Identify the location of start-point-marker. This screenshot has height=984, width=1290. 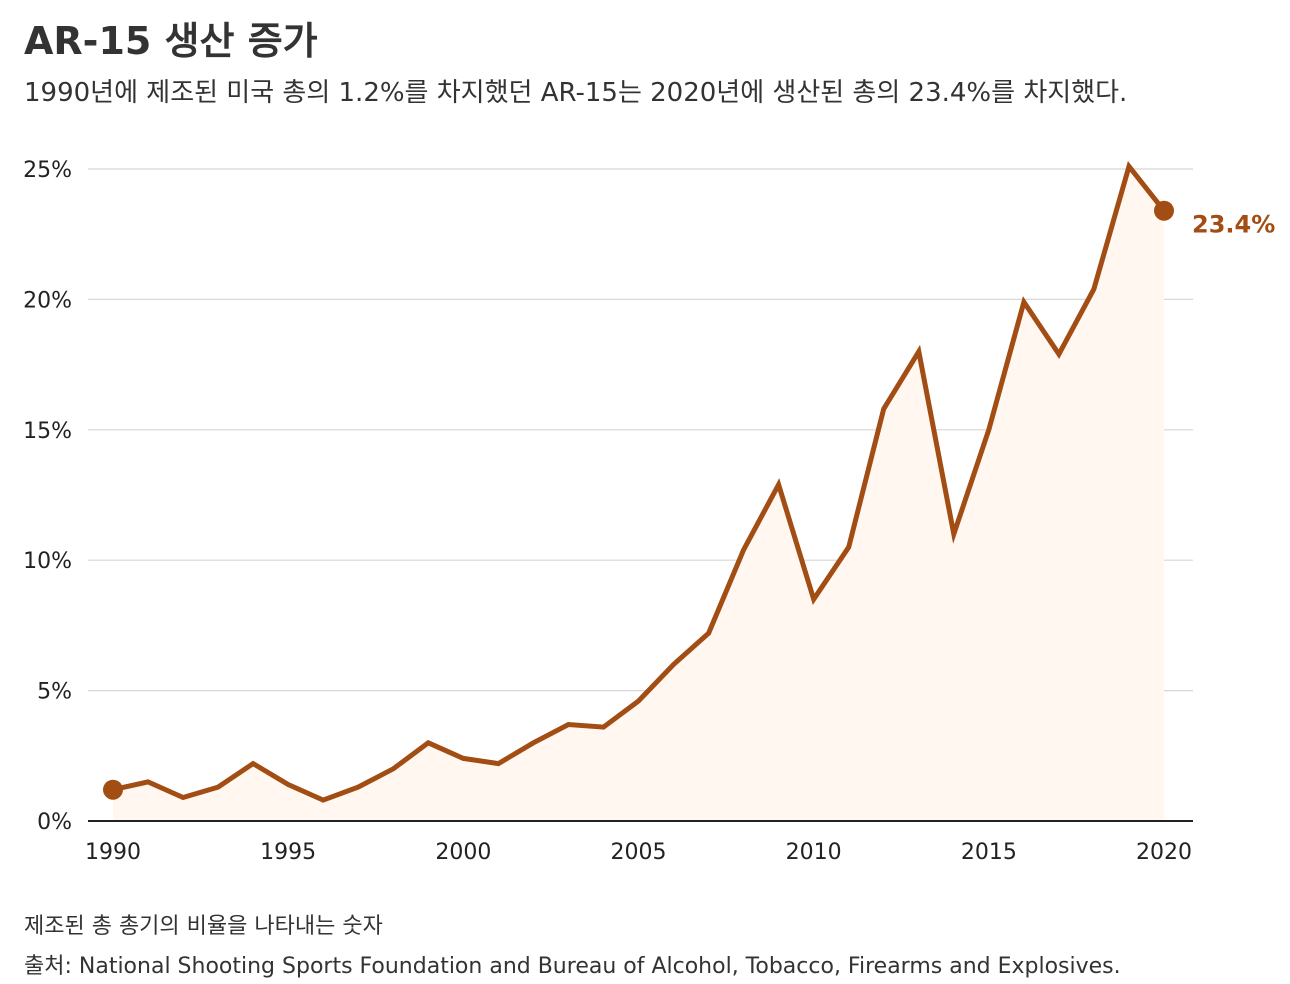
(113, 789).